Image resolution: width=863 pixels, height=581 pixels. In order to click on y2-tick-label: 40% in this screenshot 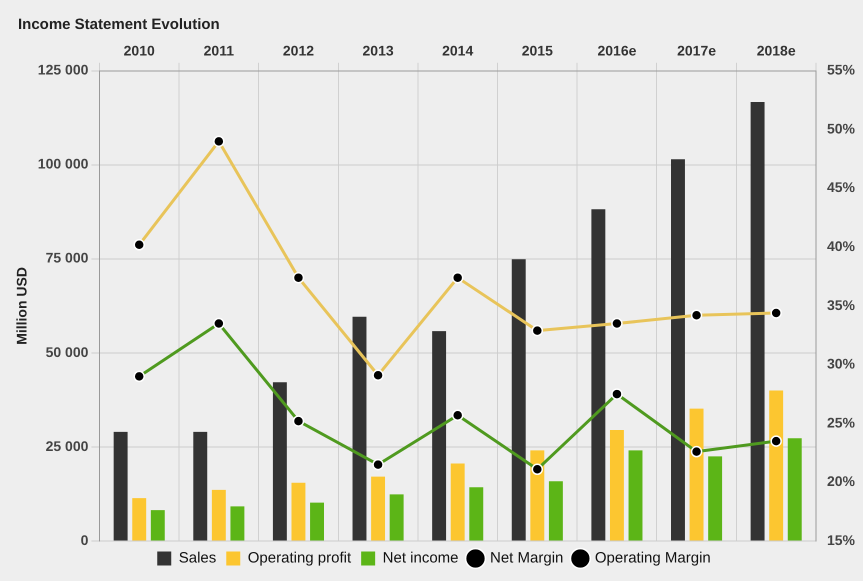, I will do `click(841, 246)`.